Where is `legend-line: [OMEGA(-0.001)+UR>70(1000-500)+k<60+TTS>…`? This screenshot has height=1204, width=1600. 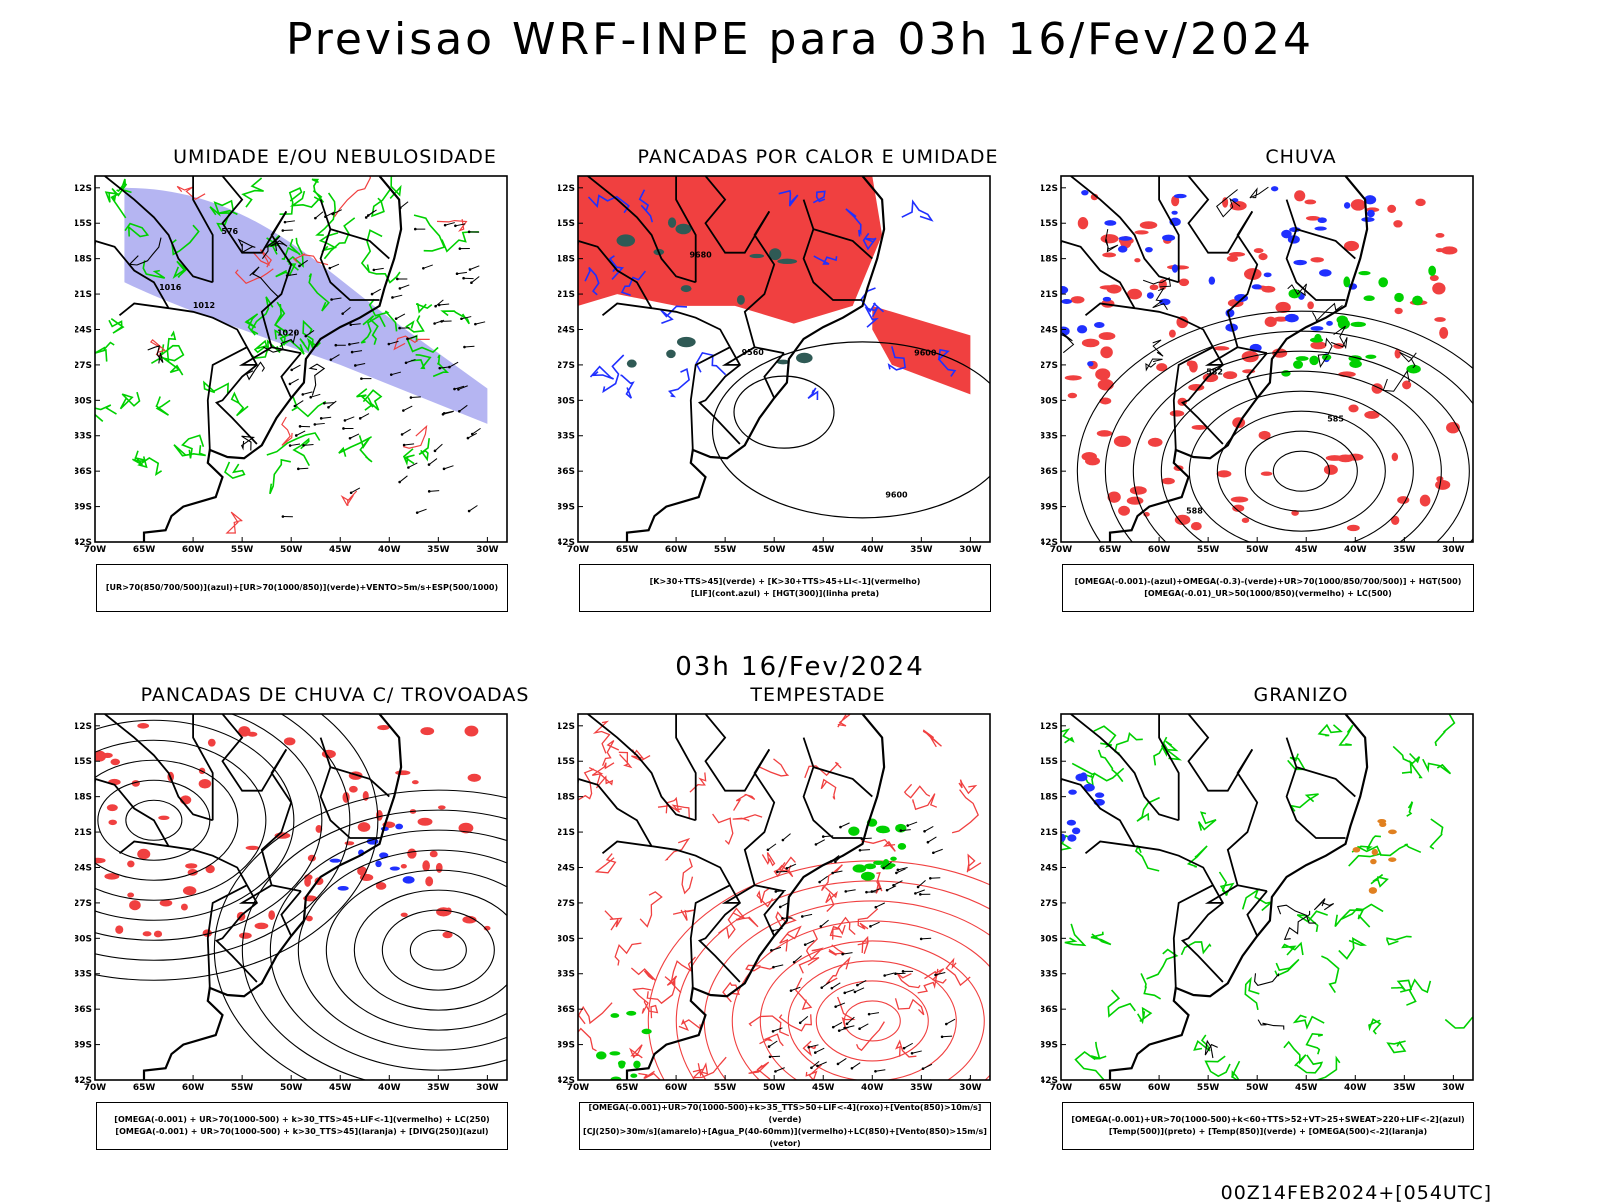
legend-line: [OMEGA(-0.001)+UR>70(1000-500)+k<60+TTS>… is located at coordinates (1268, 1120).